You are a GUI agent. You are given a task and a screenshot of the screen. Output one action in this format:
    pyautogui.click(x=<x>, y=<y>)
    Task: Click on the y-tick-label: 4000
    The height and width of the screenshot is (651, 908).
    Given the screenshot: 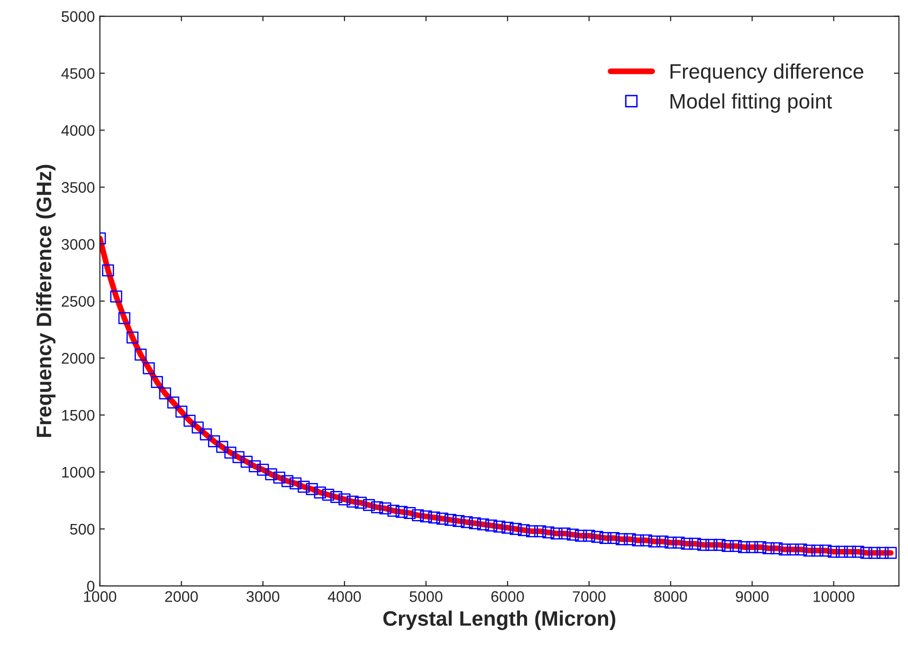 What is the action you would take?
    pyautogui.click(x=77, y=130)
    